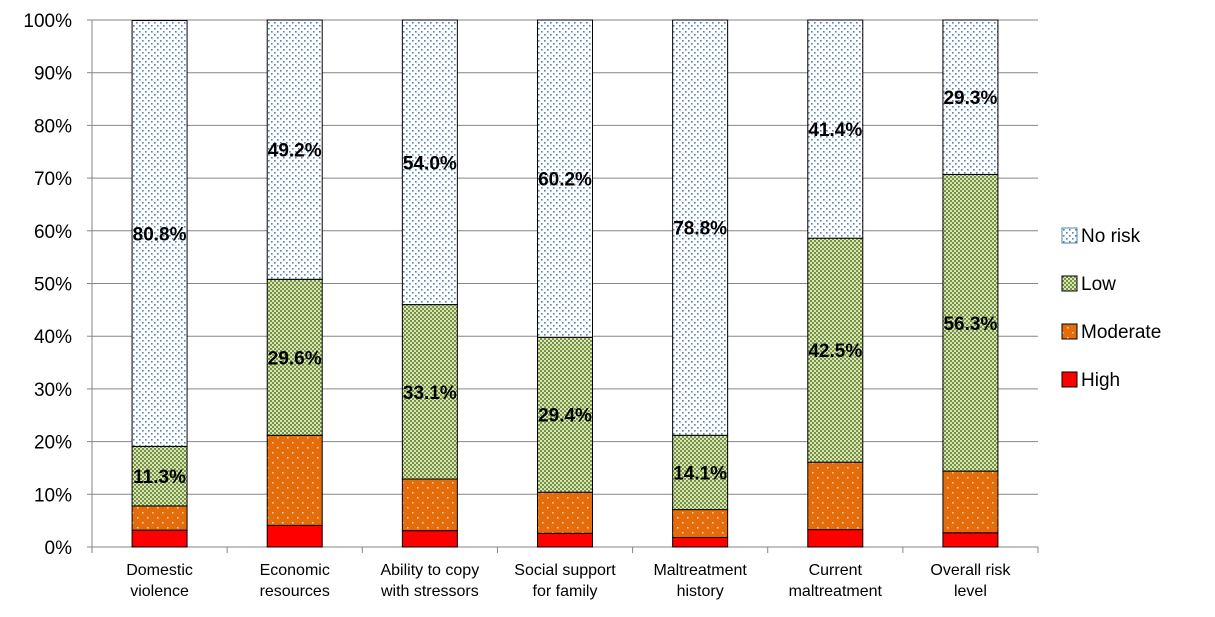 The height and width of the screenshot is (617, 1215). I want to click on data-label: 29.3%, so click(970, 98).